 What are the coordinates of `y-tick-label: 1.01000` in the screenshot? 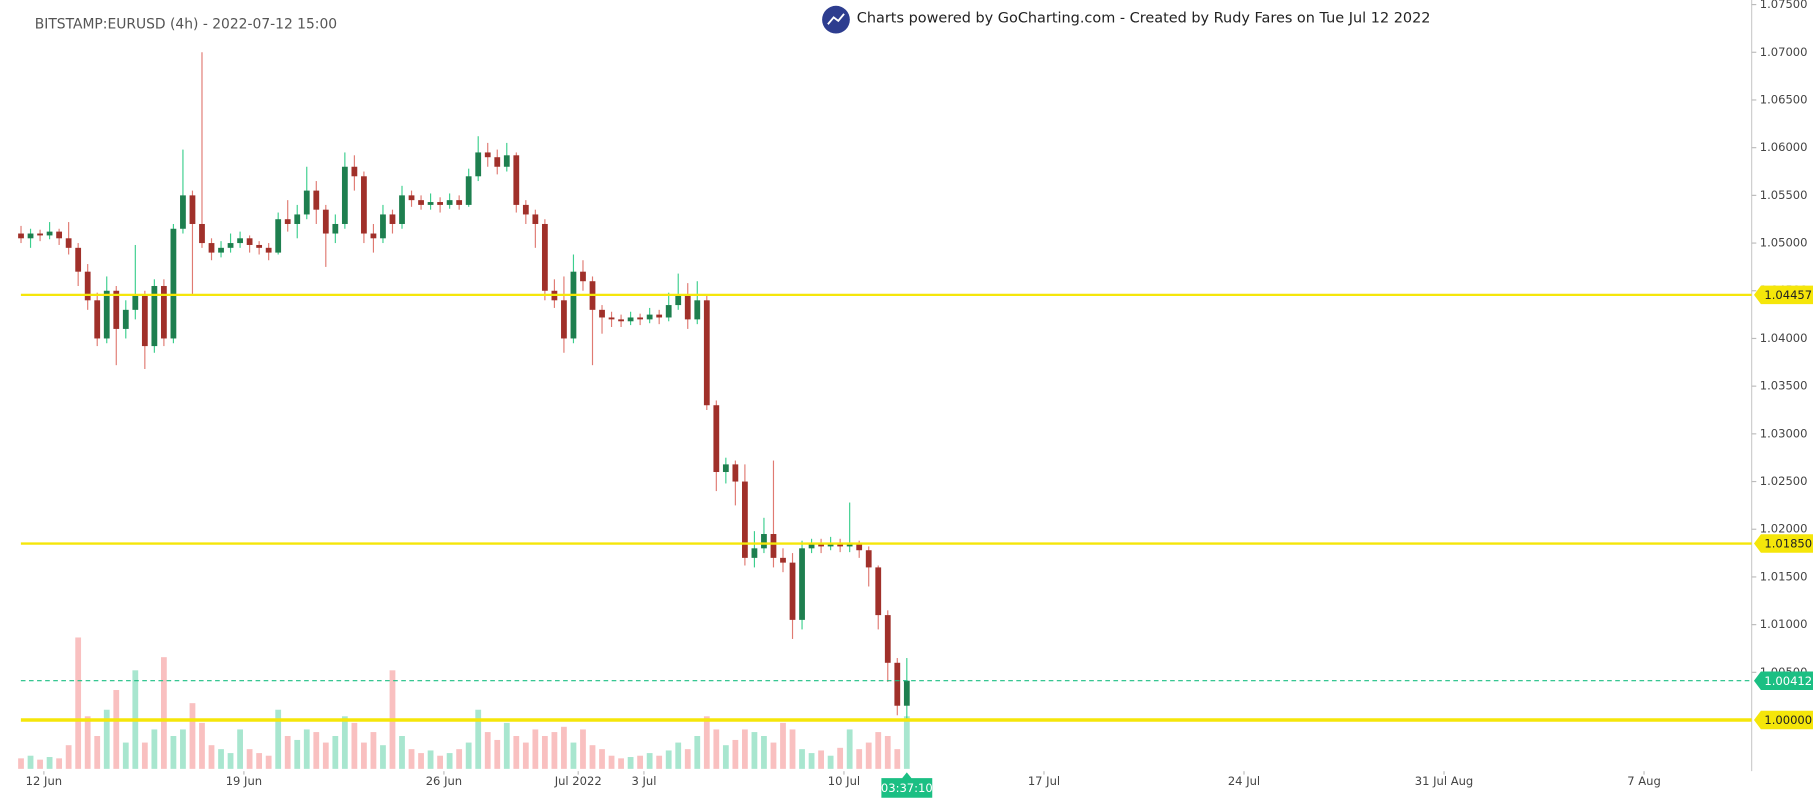 It's located at (1784, 624).